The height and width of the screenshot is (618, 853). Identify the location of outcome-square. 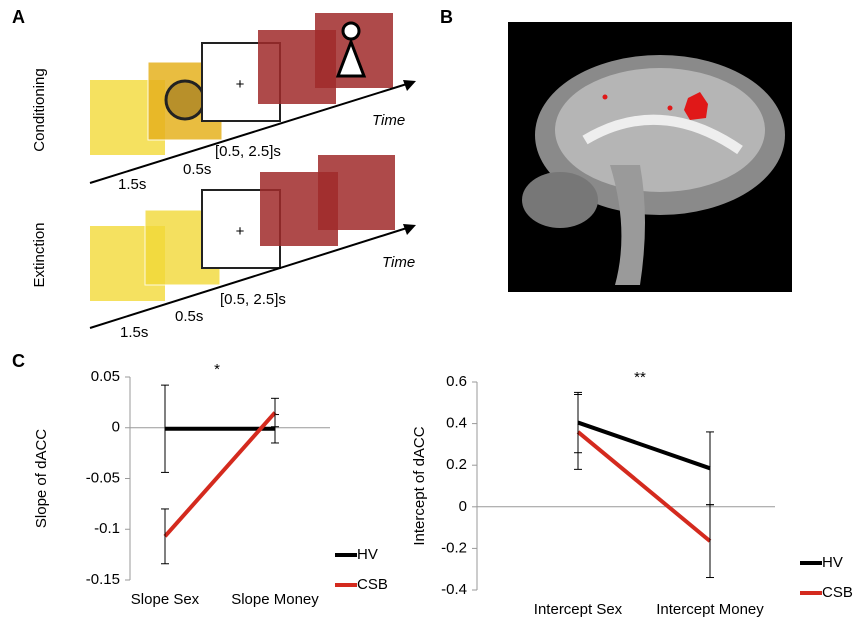
(356, 192).